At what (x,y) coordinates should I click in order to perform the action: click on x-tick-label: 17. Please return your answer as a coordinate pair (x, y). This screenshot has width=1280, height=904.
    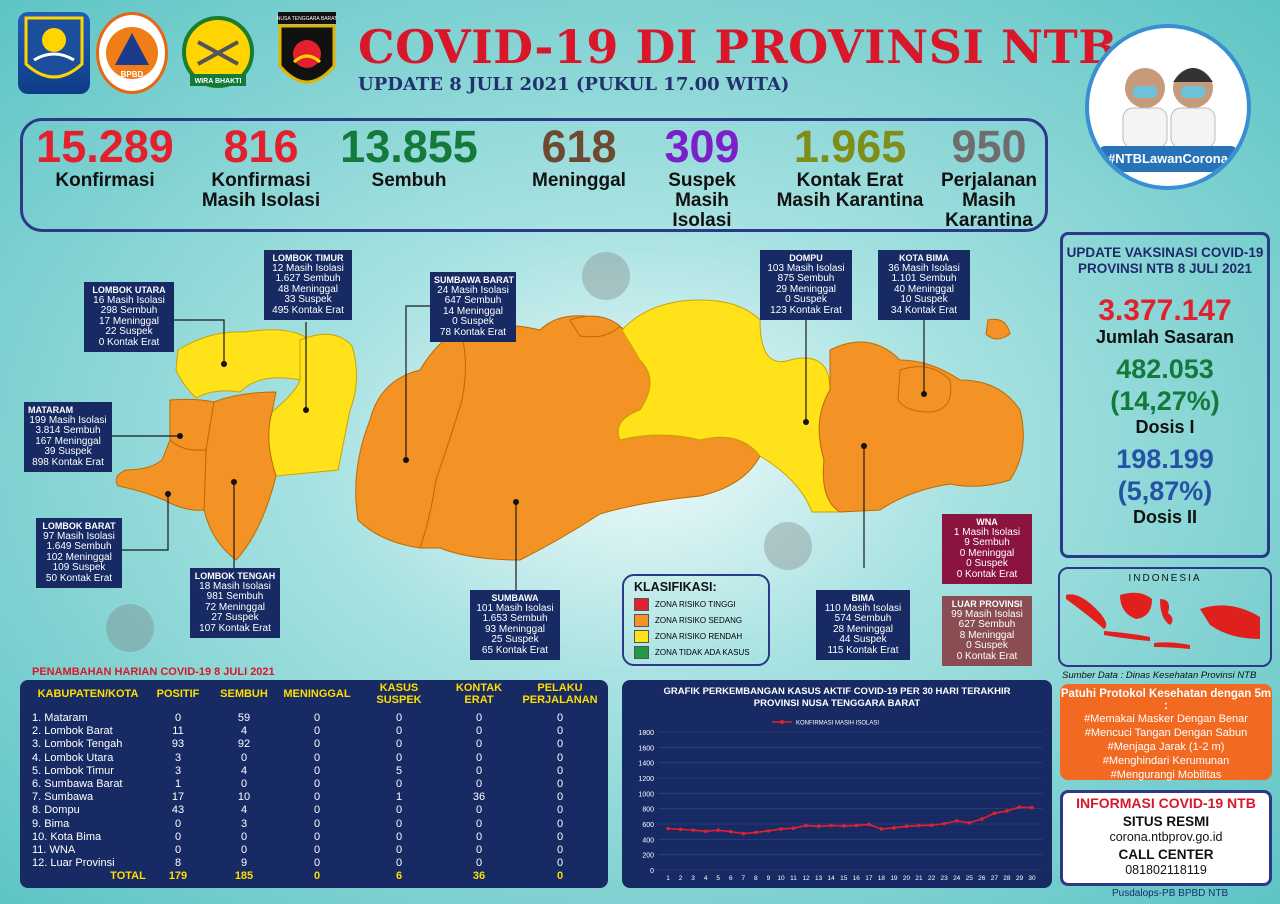
    Looking at the image, I should click on (869, 878).